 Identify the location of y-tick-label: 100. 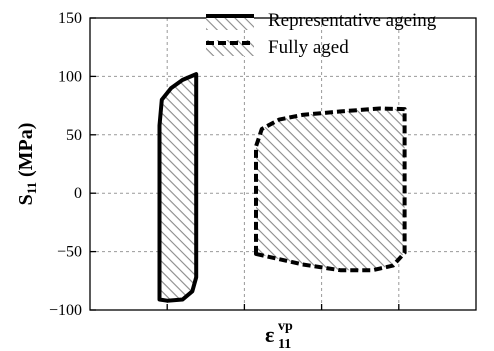
(70, 76).